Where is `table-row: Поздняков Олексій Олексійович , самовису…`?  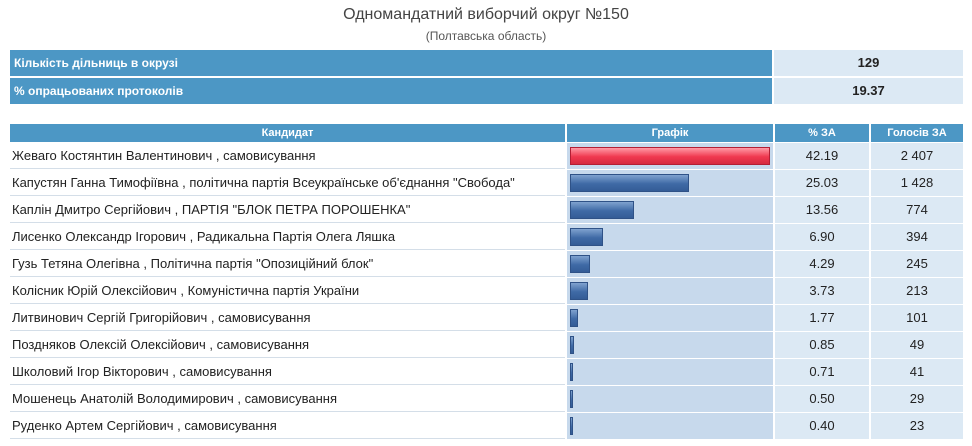
table-row: Поздняков Олексій Олексійович , самовису… is located at coordinates (486, 345).